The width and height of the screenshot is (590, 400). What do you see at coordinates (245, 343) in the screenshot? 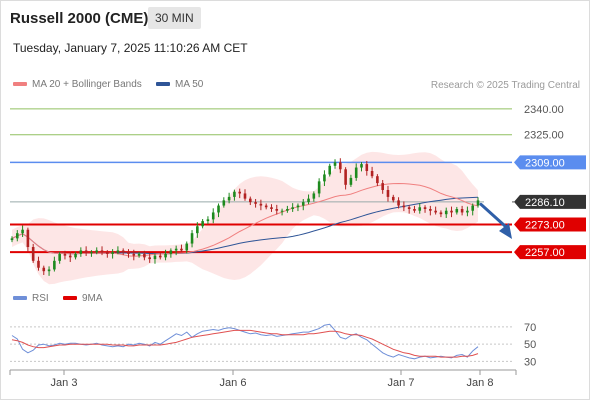
I see `rsi-ma-line` at bounding box center [245, 343].